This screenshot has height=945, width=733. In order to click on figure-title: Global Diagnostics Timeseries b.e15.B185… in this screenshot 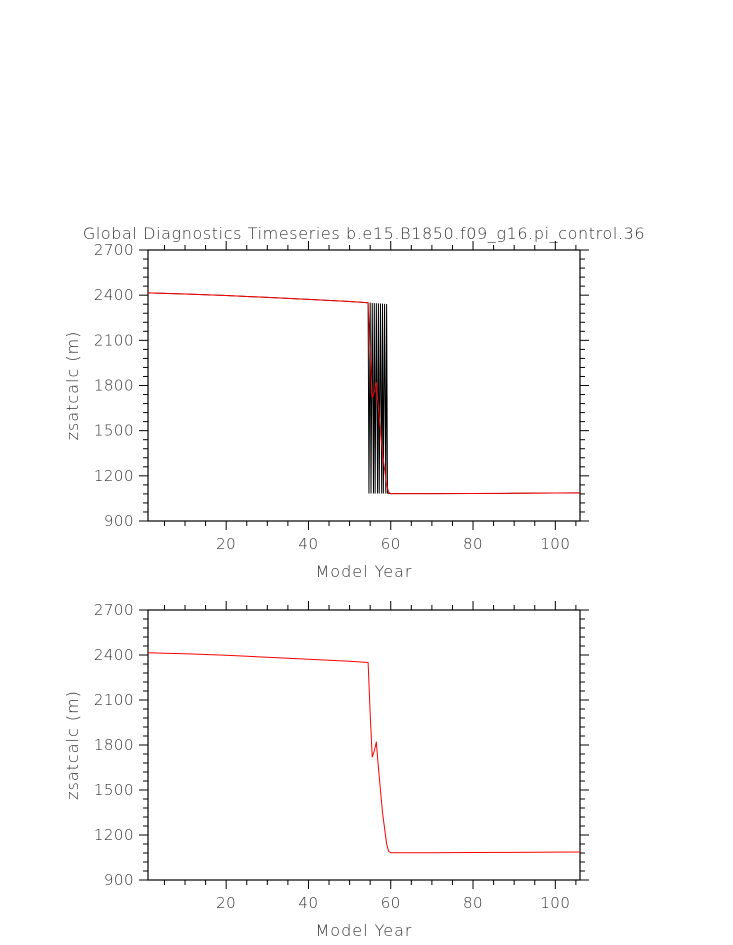, I will do `click(364, 233)`.